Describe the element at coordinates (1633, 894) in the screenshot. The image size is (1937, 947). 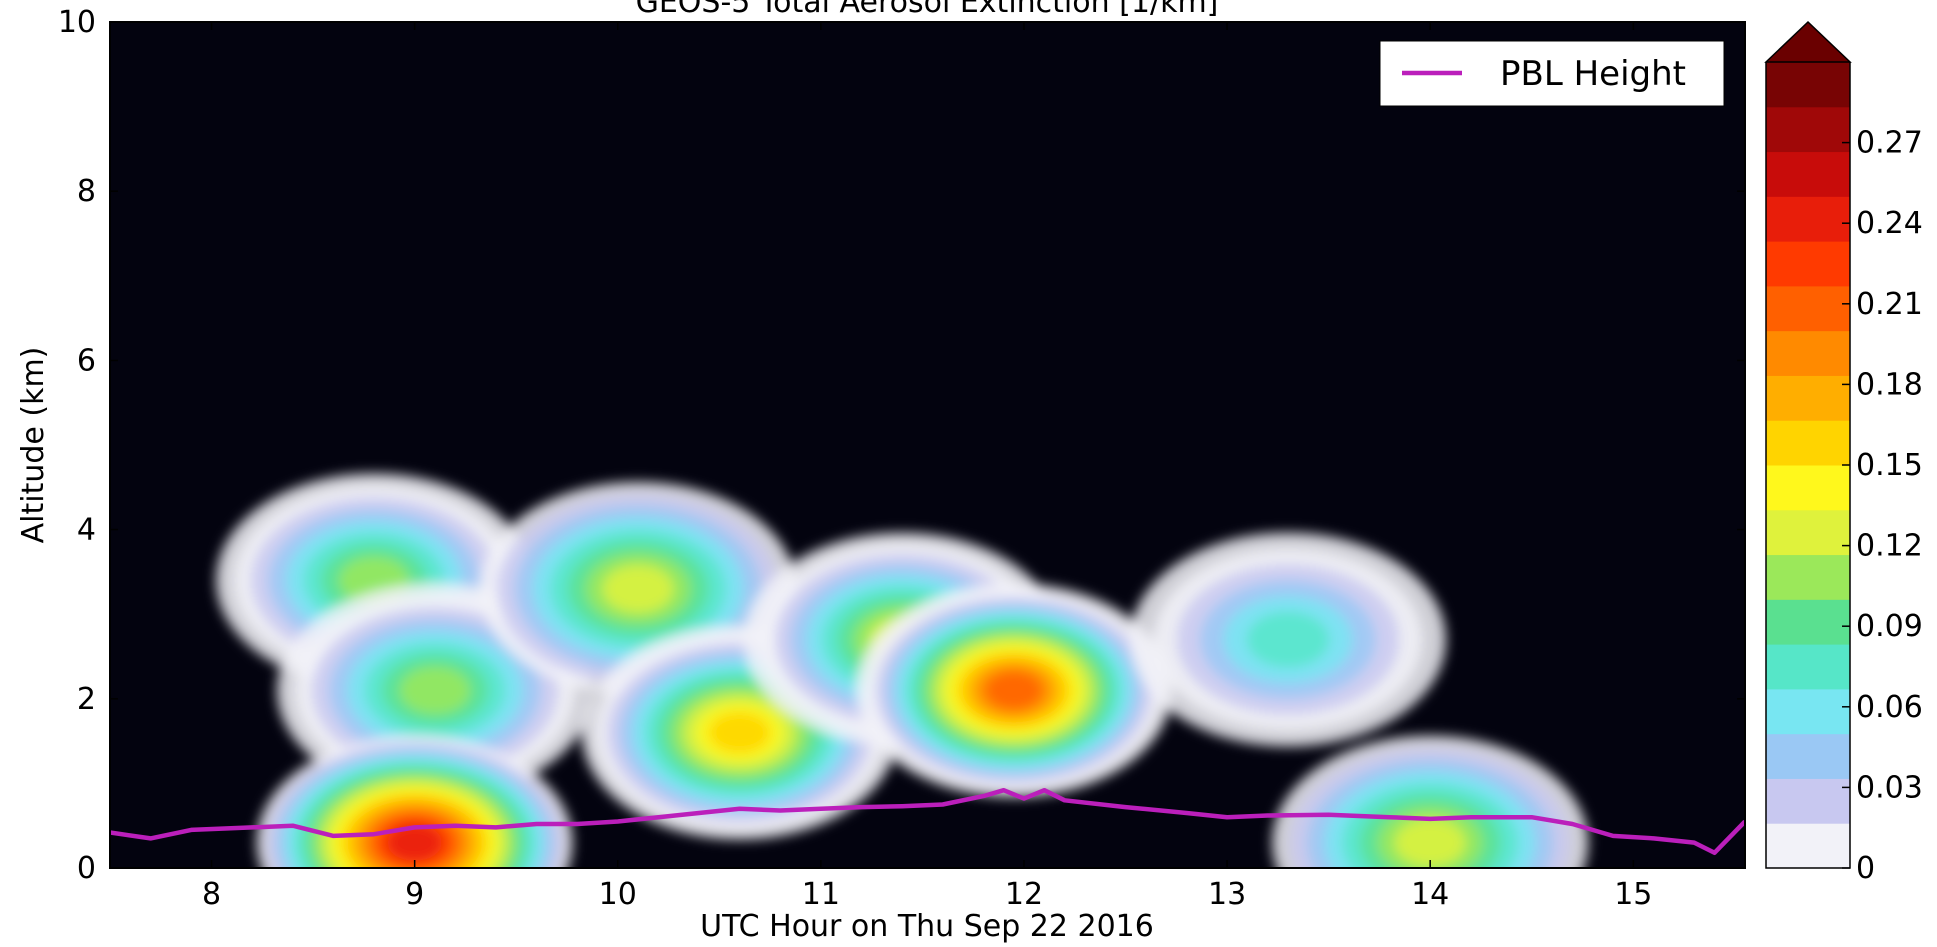
I see `x-tick-label: 15` at that location.